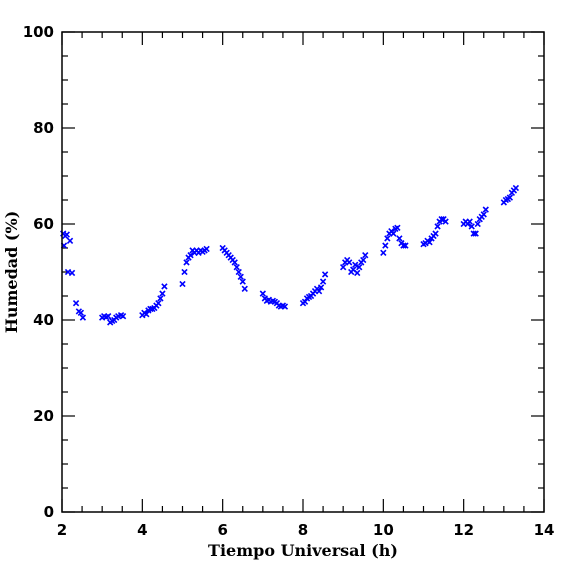  Describe the element at coordinates (43, 224) in the screenshot. I see `y-tick-label: 60` at that location.